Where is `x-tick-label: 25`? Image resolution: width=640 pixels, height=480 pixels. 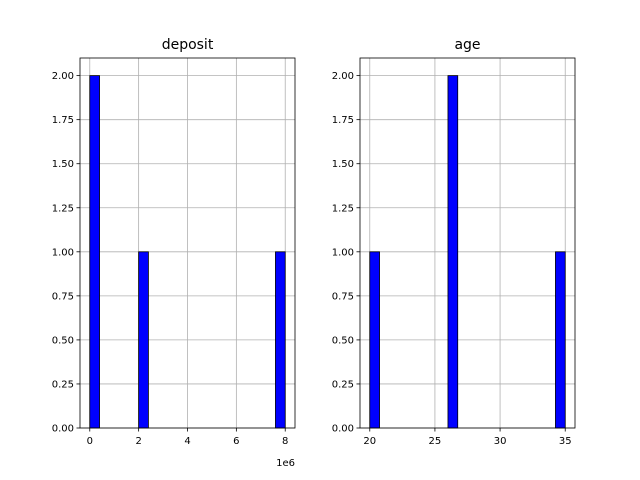 x-tick-label: 25 is located at coordinates (435, 441).